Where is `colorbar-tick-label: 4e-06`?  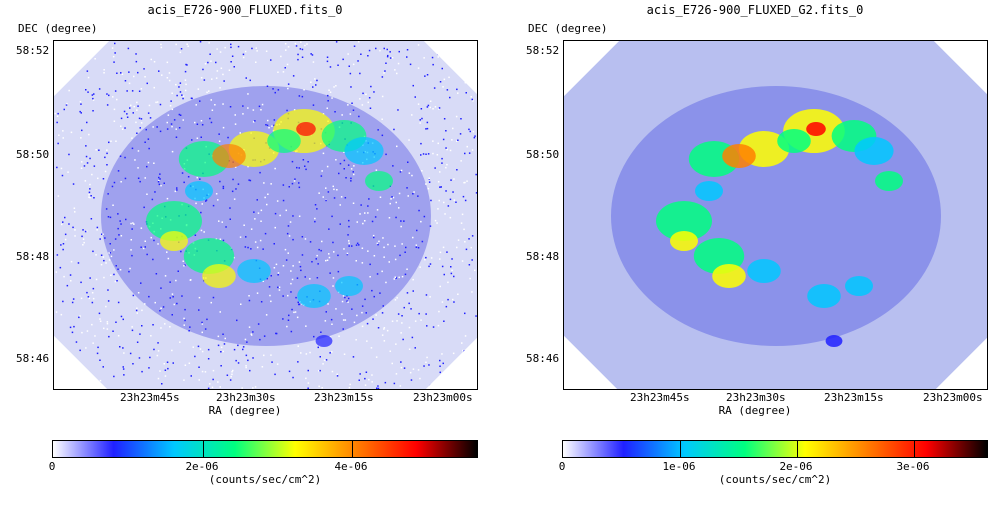 colorbar-tick-label: 4e-06 is located at coordinates (351, 466).